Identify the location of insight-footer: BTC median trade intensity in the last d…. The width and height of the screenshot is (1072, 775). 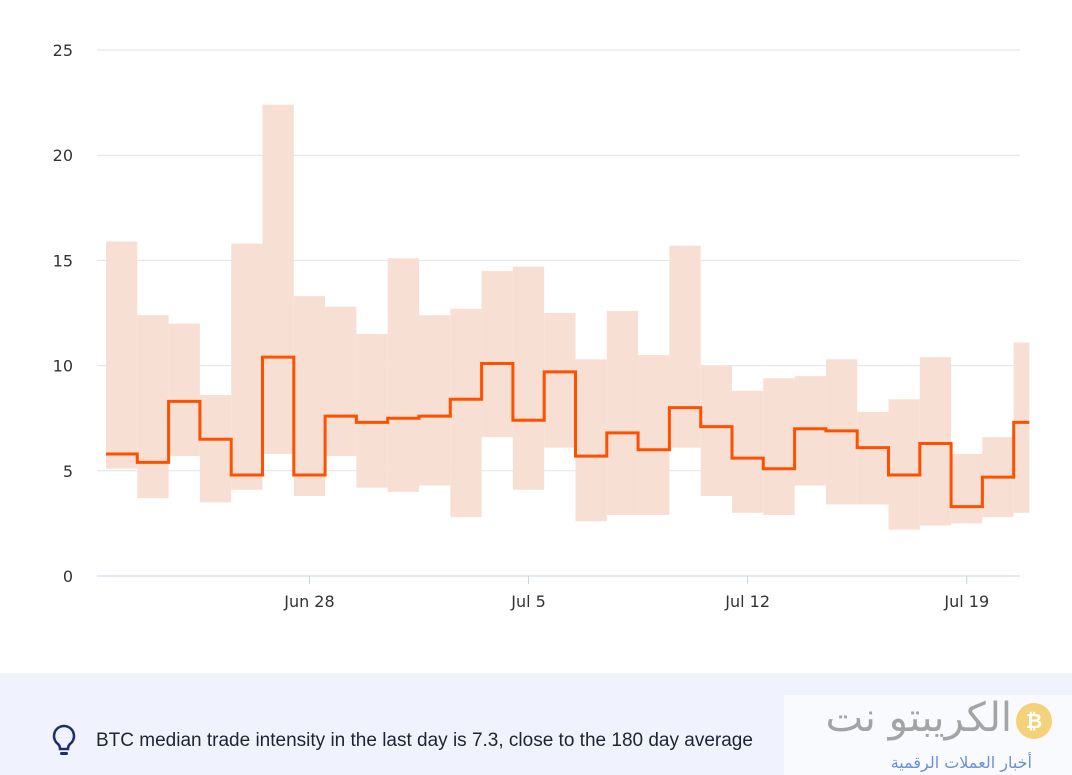
(536, 724).